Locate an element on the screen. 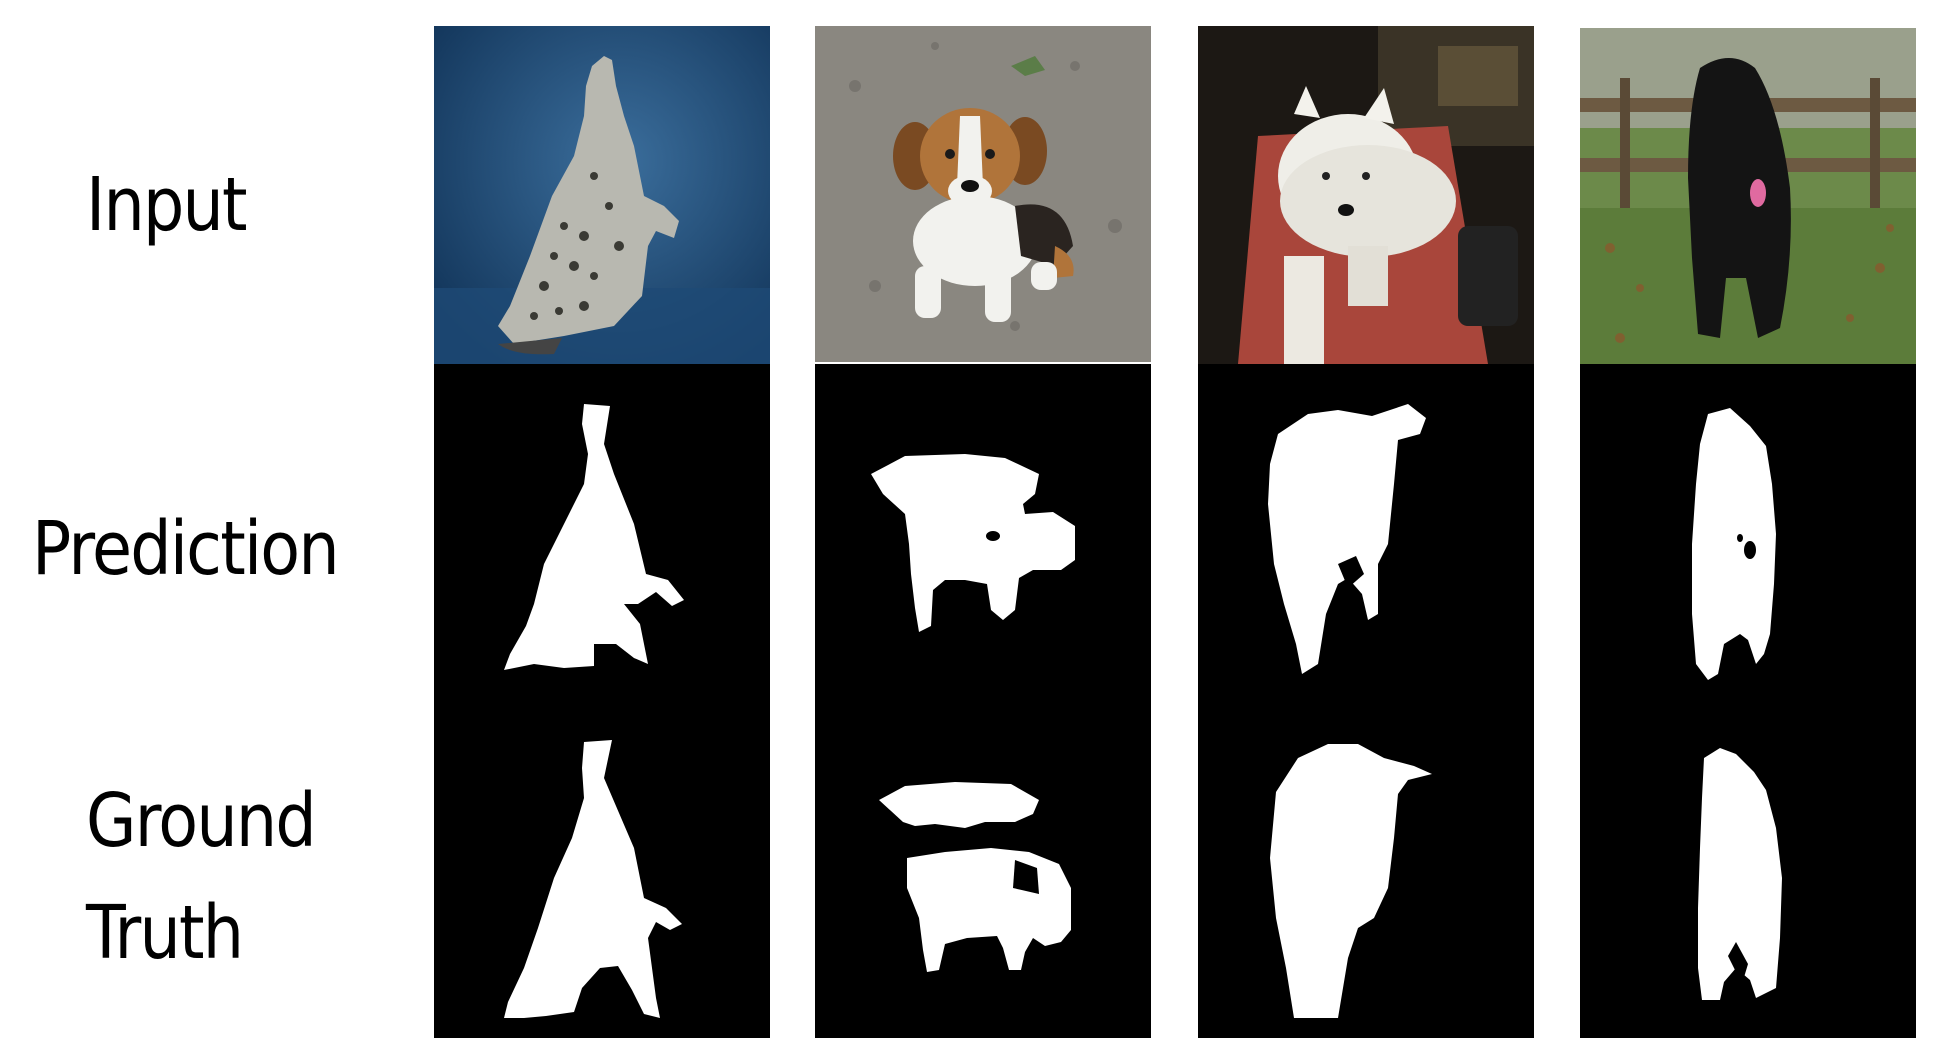  ground-truth-mask-black-dog is located at coordinates (1748, 878).